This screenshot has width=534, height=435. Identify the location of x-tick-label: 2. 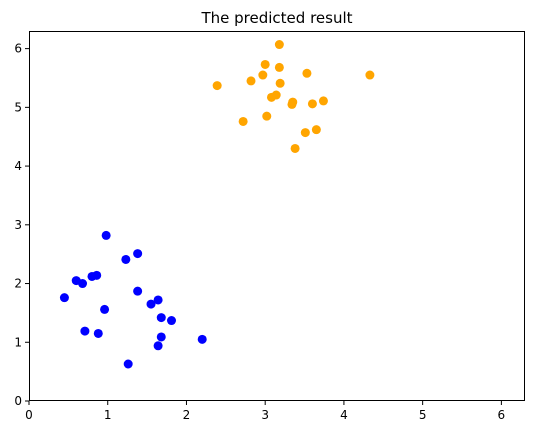
(187, 415).